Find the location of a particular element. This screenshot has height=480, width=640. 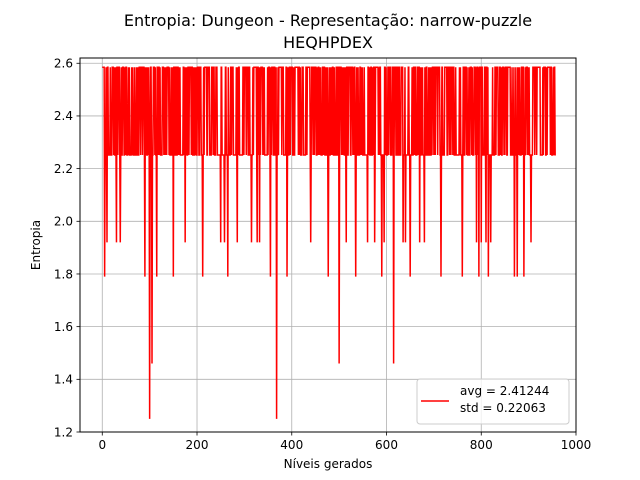

x-axis-label: Níveis gerados is located at coordinates (328, 464).